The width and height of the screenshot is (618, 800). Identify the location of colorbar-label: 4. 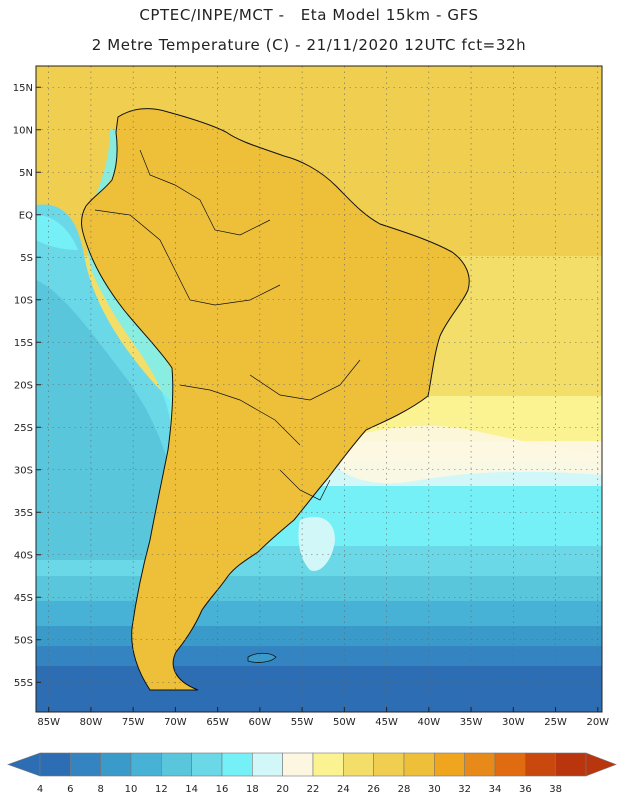
(40, 789).